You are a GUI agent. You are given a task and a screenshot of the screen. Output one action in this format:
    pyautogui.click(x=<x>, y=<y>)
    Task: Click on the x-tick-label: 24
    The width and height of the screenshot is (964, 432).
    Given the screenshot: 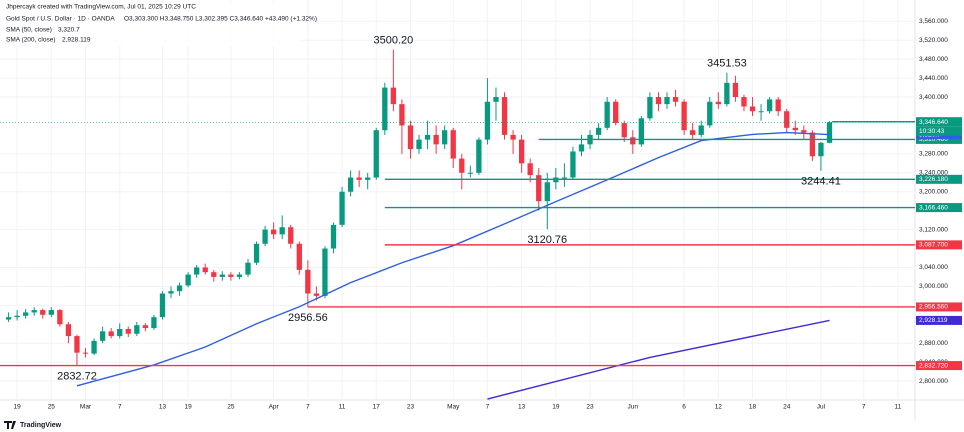 What is the action you would take?
    pyautogui.click(x=787, y=407)
    